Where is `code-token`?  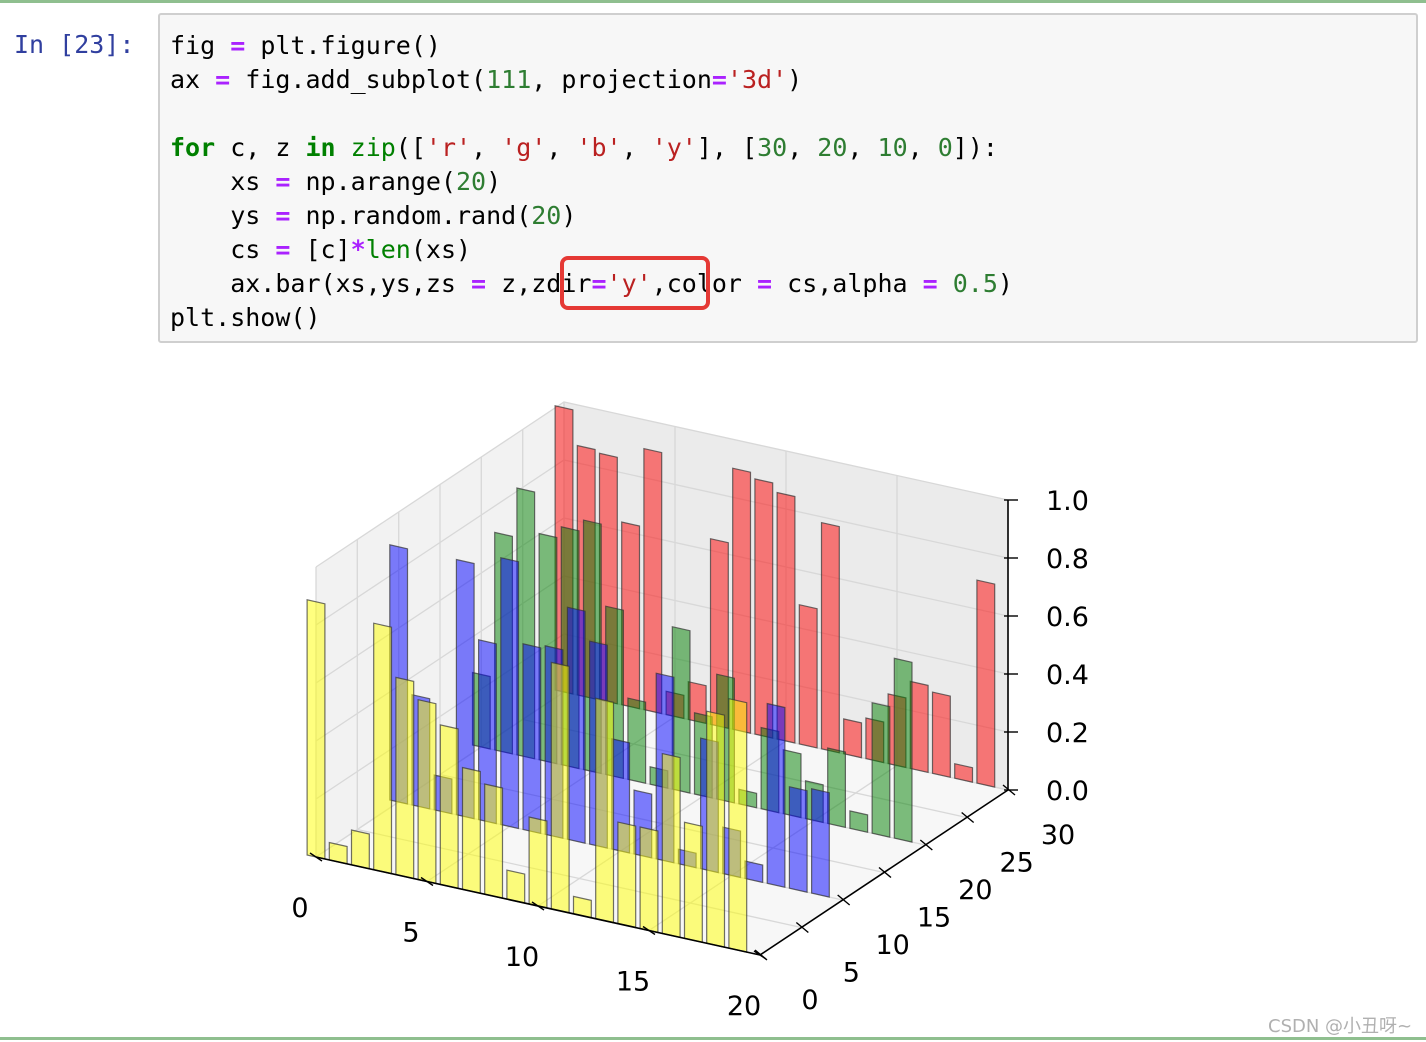
code-token is located at coordinates (945, 283).